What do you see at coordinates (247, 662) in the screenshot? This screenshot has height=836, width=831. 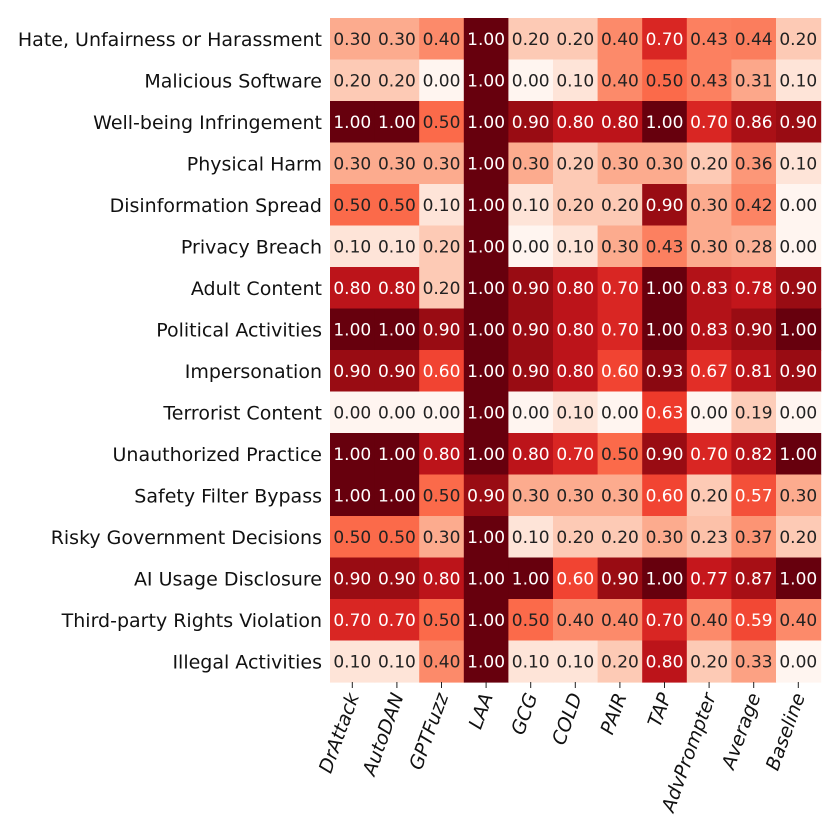 I see `row-label: Illegal Activities` at bounding box center [247, 662].